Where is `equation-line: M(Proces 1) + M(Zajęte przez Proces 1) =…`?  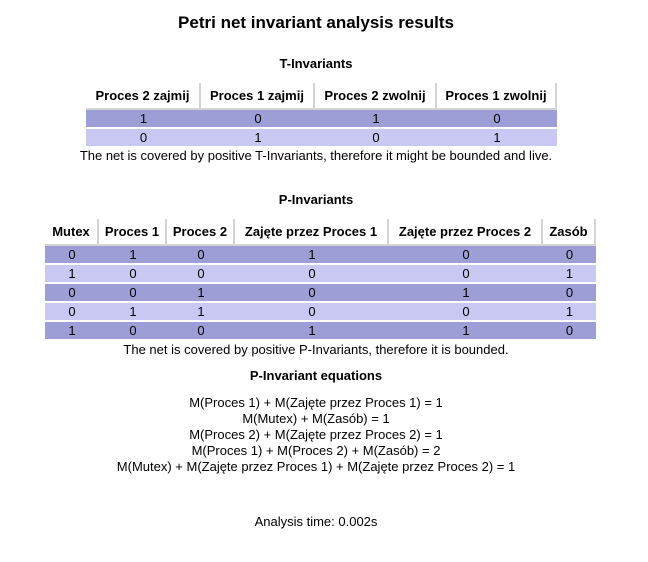
equation-line: M(Proces 1) + M(Zajęte przez Proces 1) =… is located at coordinates (316, 402).